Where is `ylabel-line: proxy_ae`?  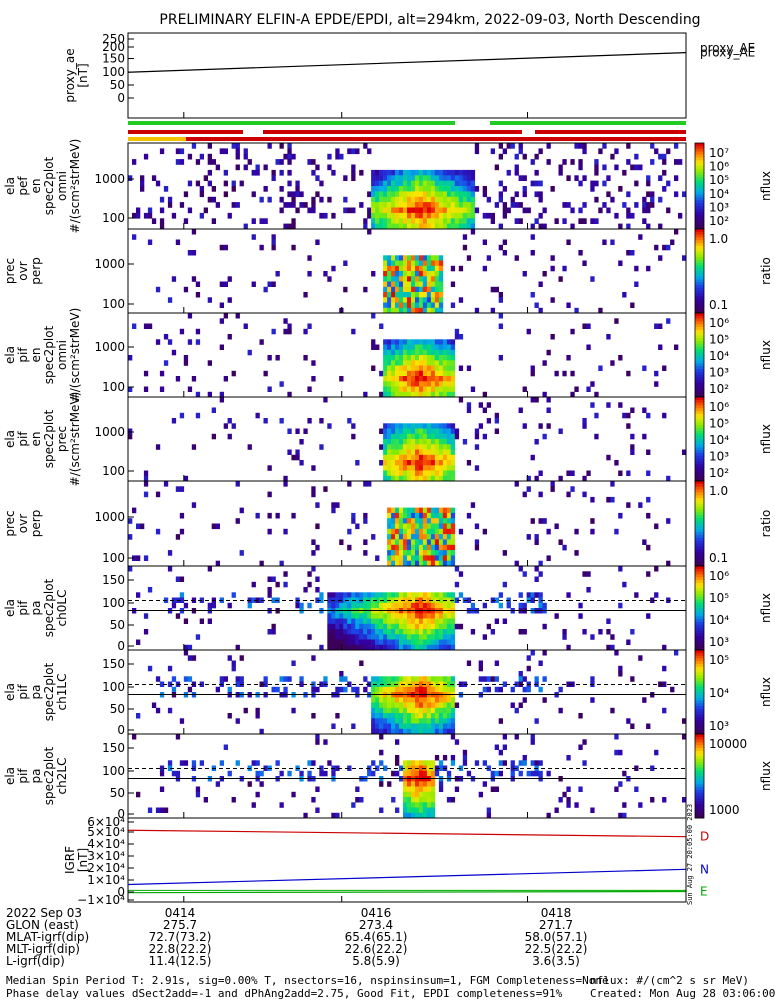 ylabel-line: proxy_ae is located at coordinates (70, 75).